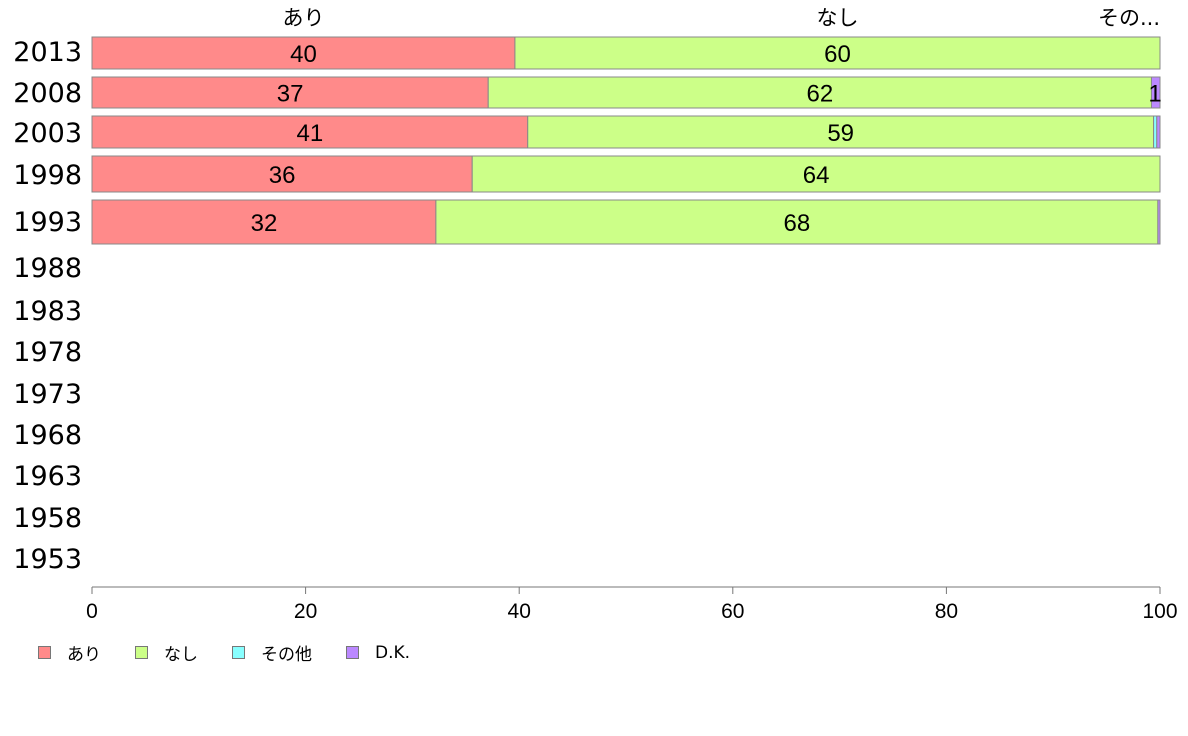  I want to click on year-label-1968: 1968, so click(47, 435).